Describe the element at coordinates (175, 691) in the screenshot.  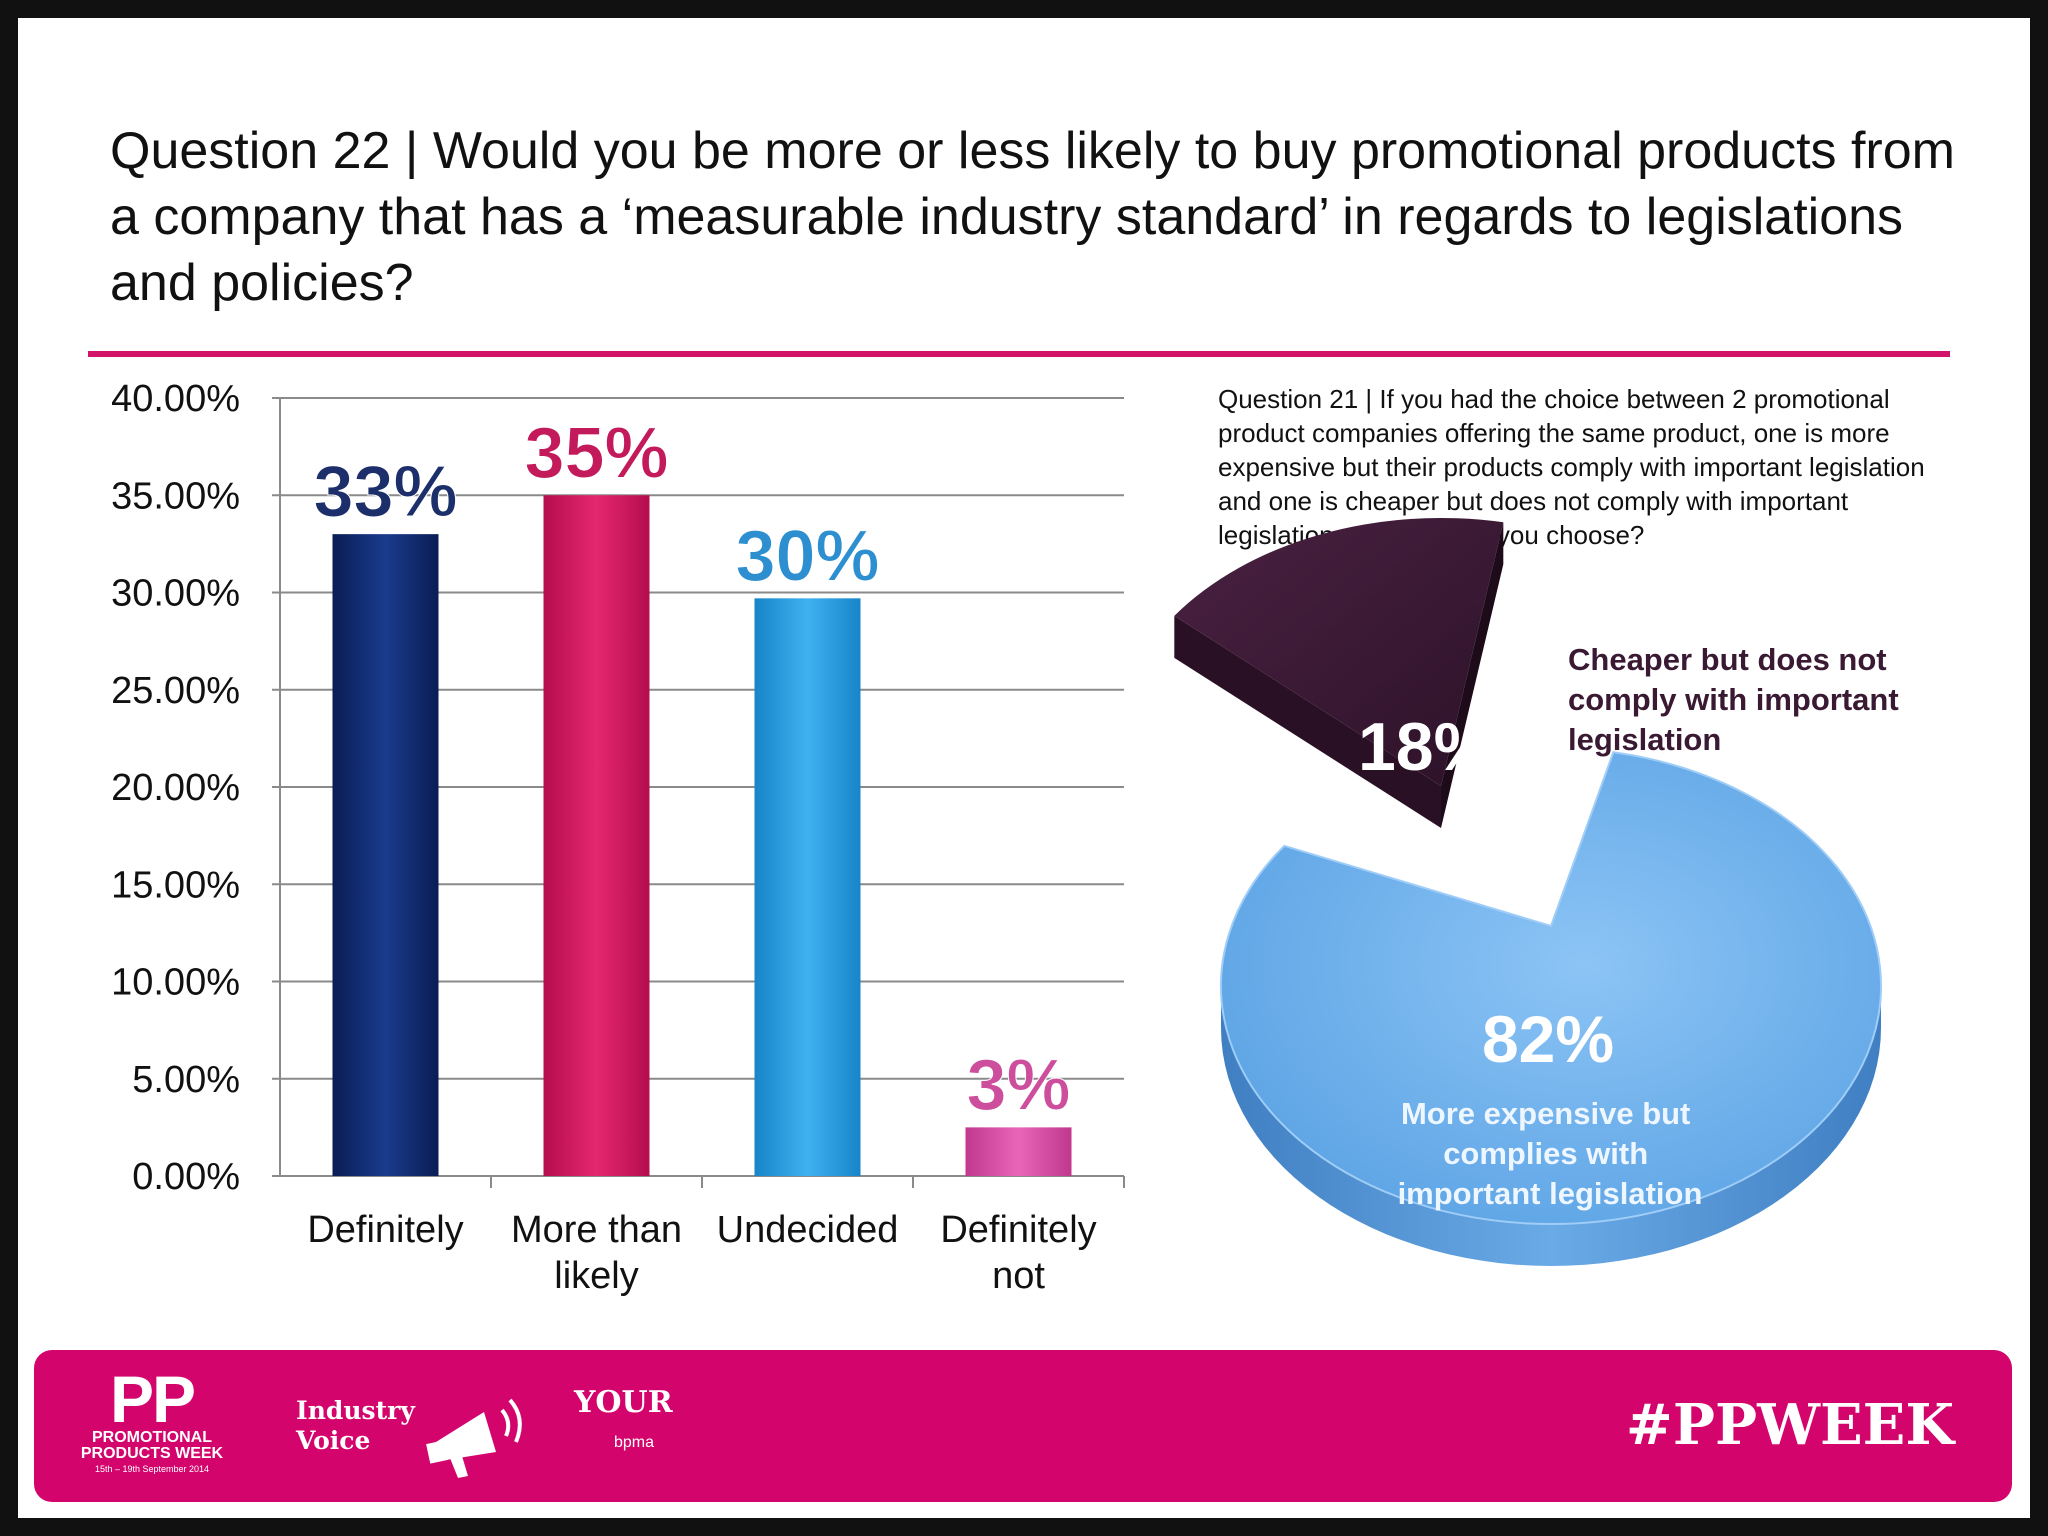
I see `y-tick-label: 25.00%` at that location.